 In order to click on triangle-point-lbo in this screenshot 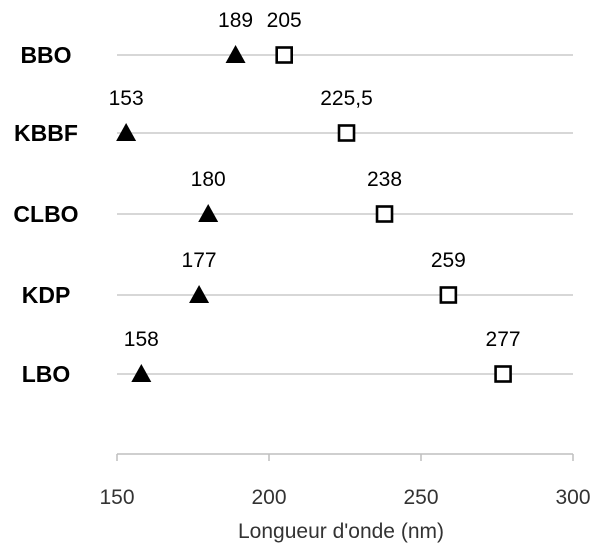, I will do `click(141, 373)`.